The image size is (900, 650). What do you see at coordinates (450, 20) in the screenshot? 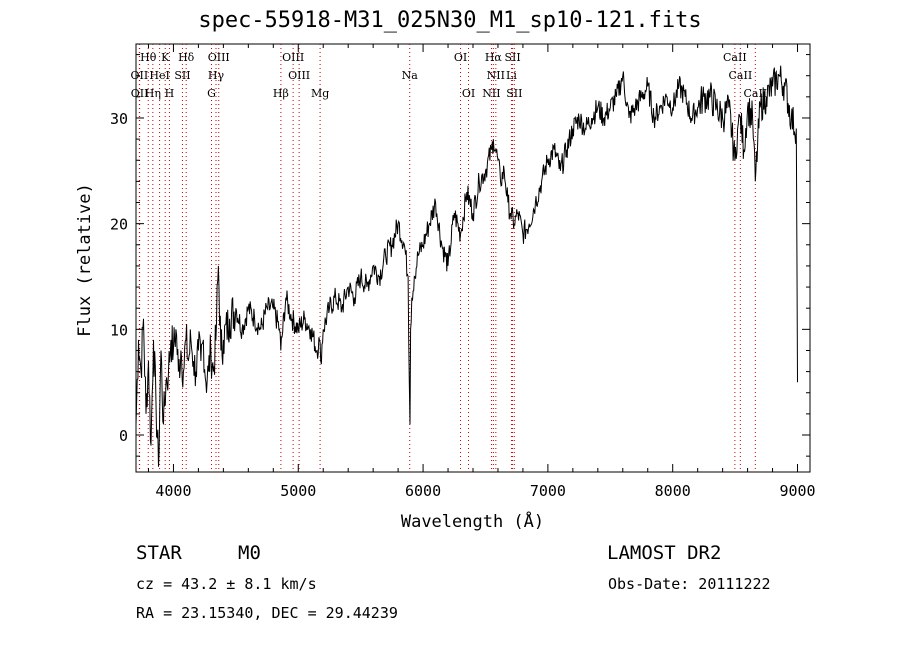
I see `chart-title: spec-55918-M31_025N30_M1_sp10-121.fits` at bounding box center [450, 20].